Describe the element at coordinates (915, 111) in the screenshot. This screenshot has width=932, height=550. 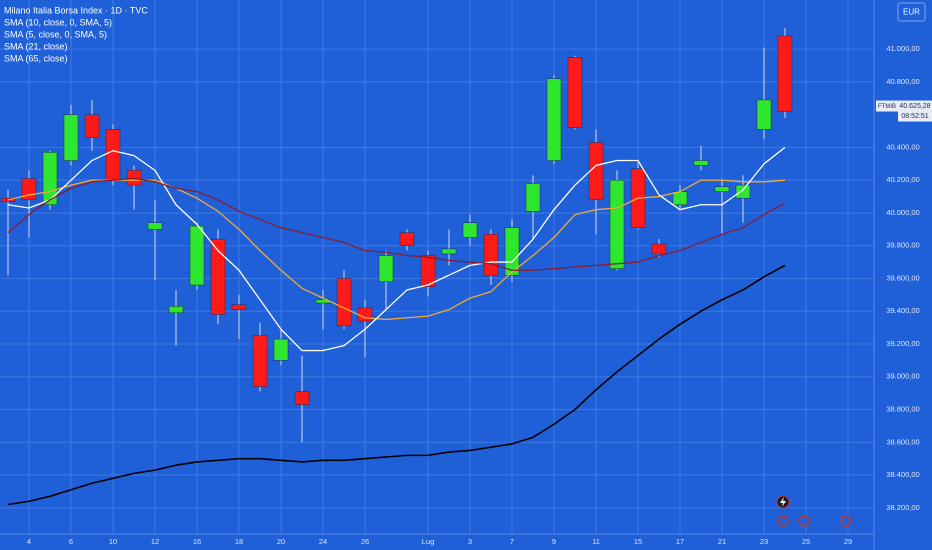
I see `price-tag` at that location.